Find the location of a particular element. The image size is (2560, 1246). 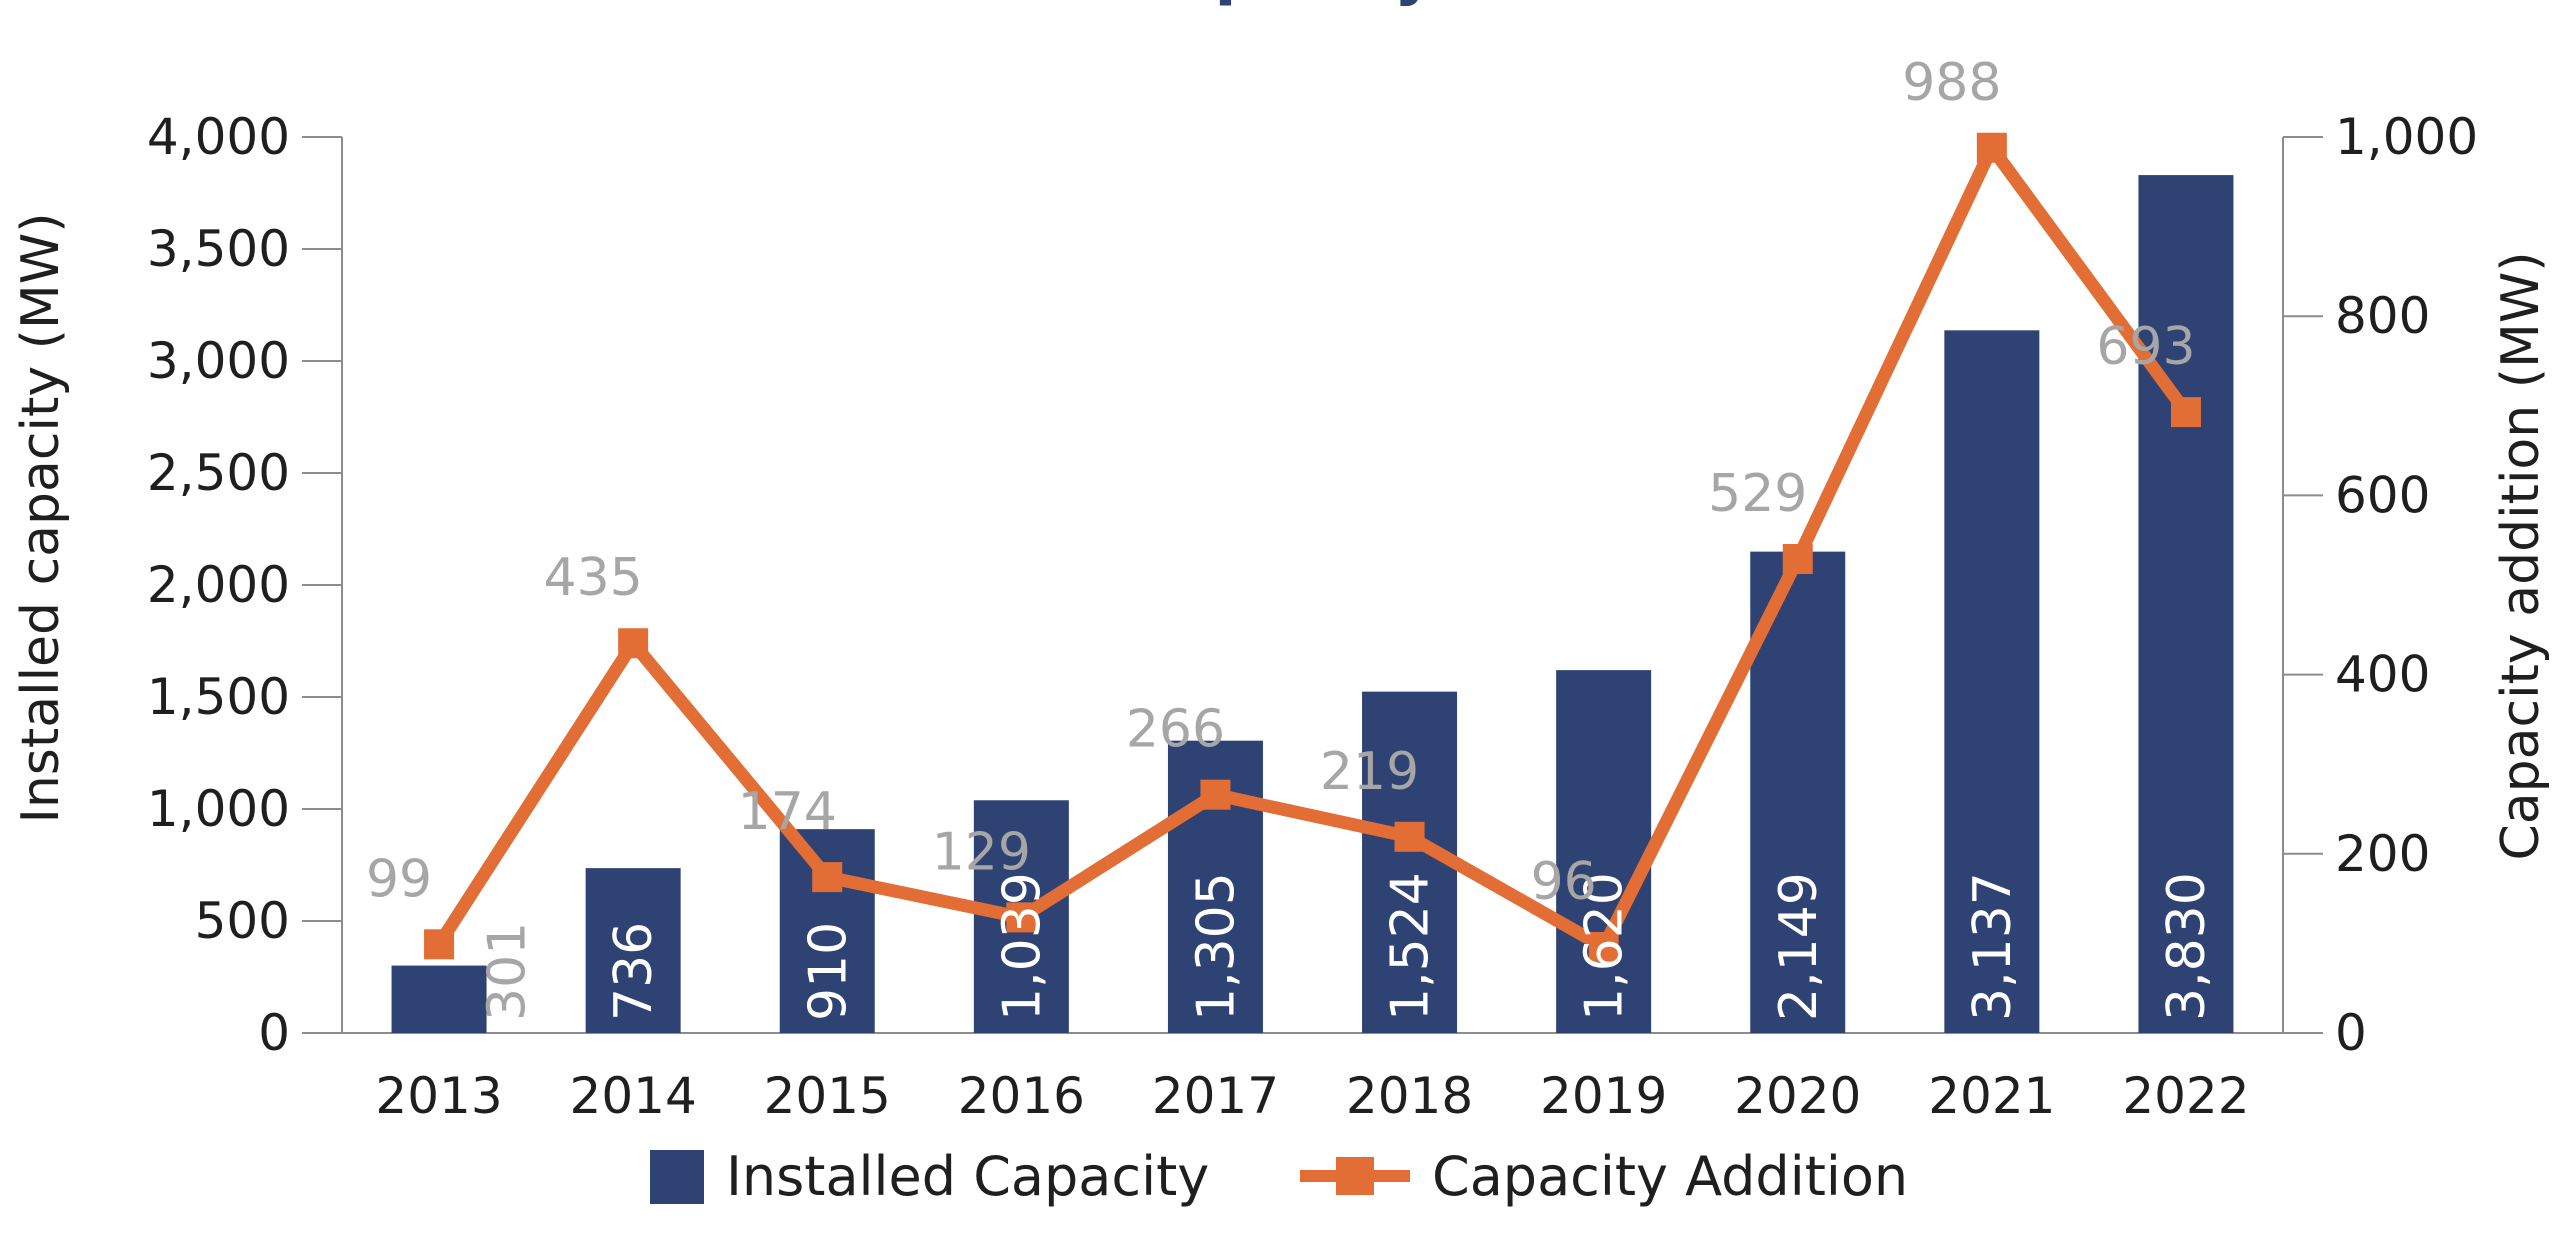

bar-data-label: 1,620 is located at coordinates (1605, 946).